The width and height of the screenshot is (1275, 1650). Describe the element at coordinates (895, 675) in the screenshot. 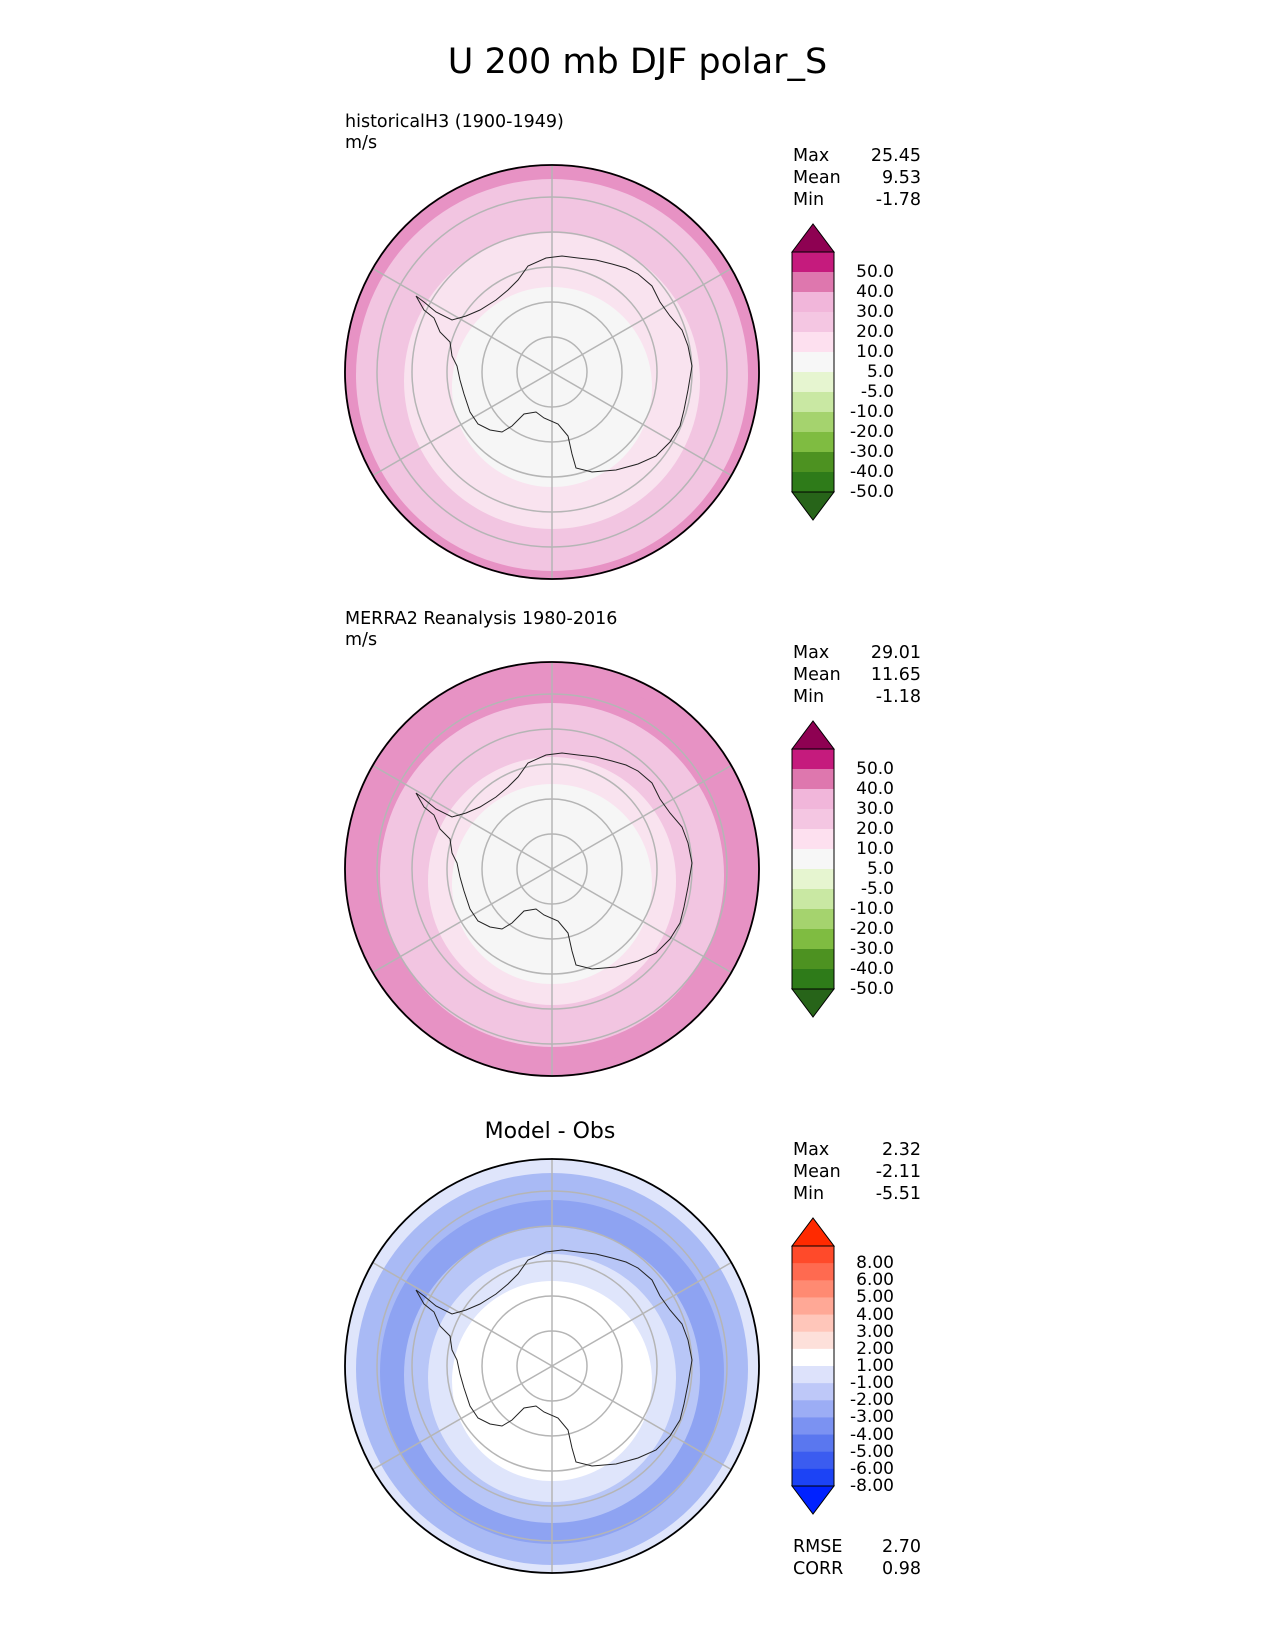

I see `mean-value: 11.65` at that location.